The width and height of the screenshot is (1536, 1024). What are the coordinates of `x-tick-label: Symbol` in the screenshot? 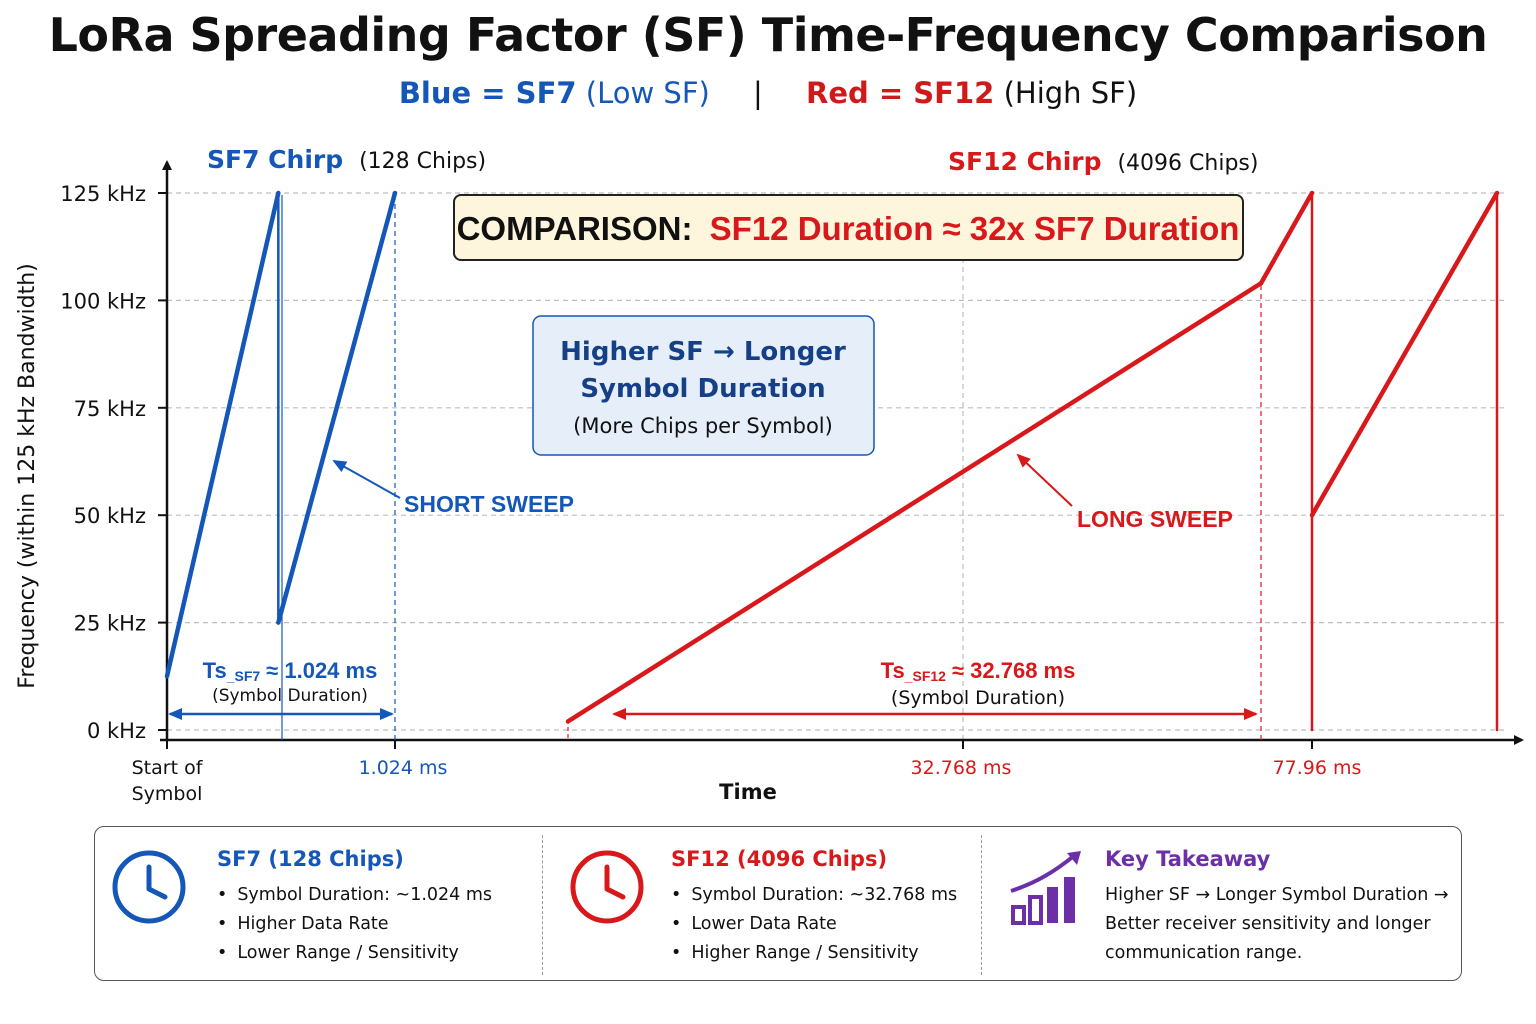 It's located at (167, 794).